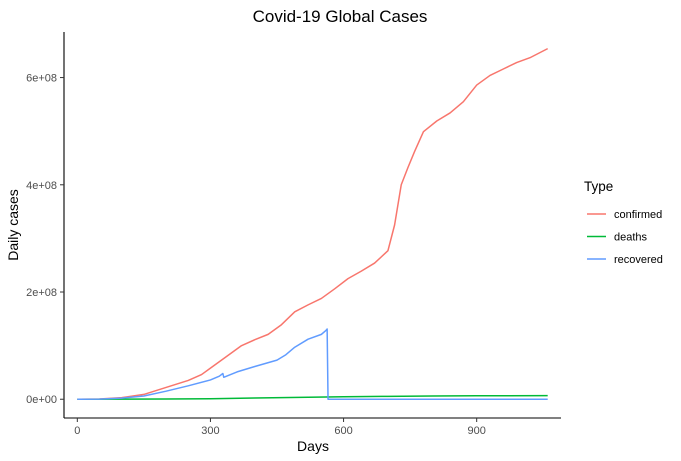  Describe the element at coordinates (210, 431) in the screenshot. I see `x-tick-label: 300` at that location.